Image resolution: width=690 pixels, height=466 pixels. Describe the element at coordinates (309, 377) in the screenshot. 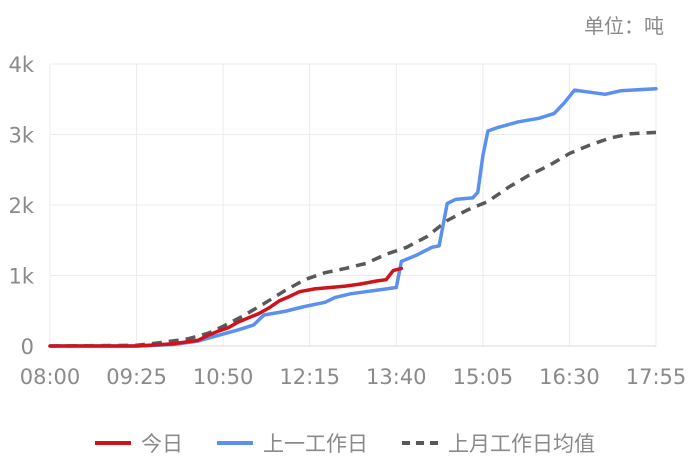

I see `x-tick-label: 12:15` at that location.